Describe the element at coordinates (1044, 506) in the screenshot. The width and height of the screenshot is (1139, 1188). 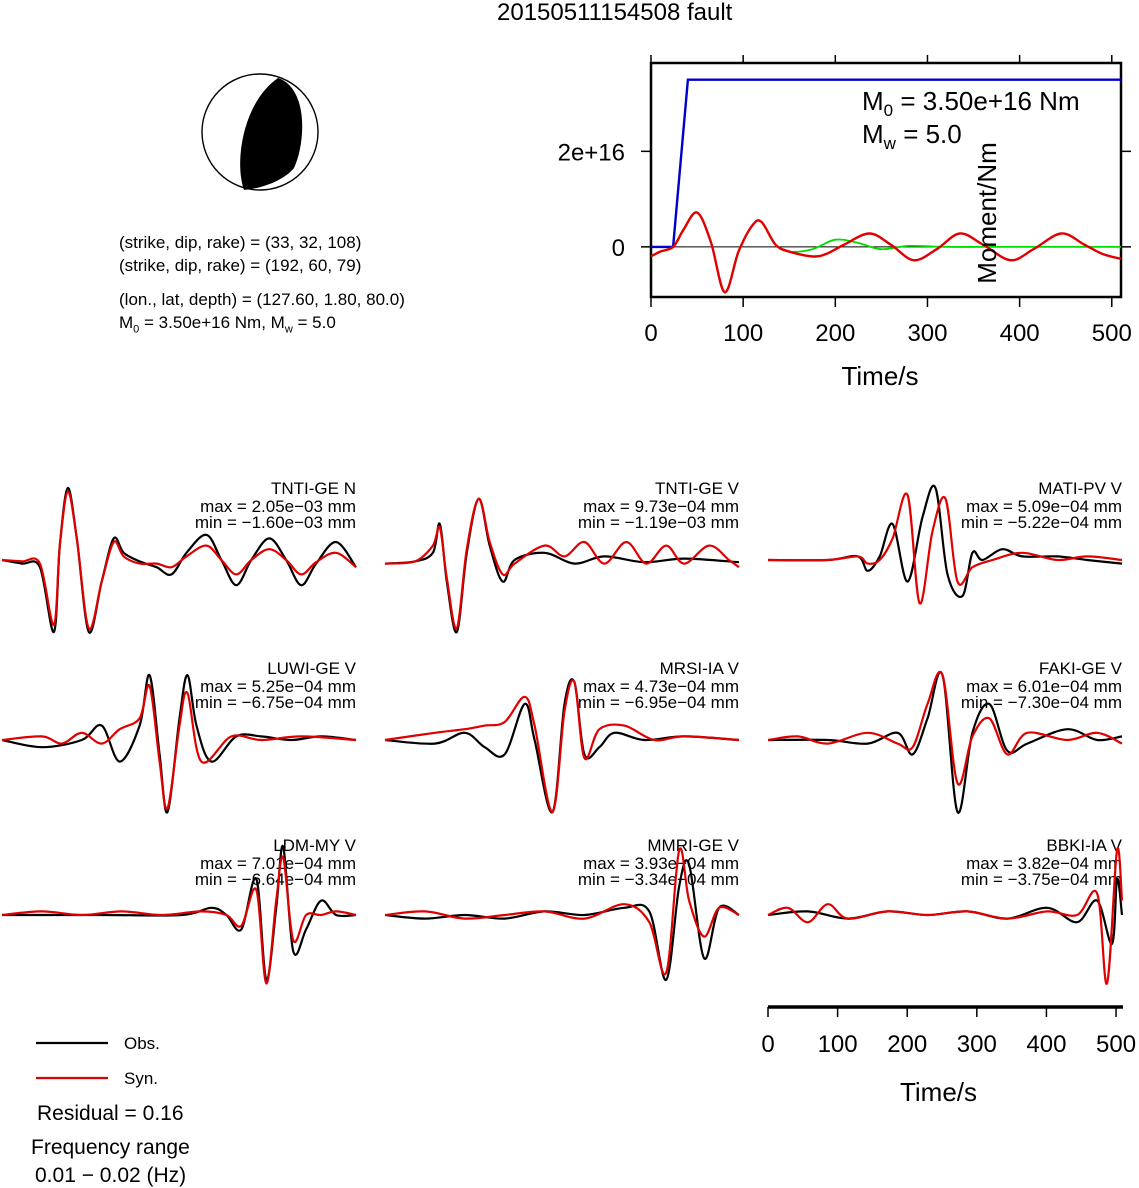
I see `station-max: max = 5.09e−04 mm` at that location.